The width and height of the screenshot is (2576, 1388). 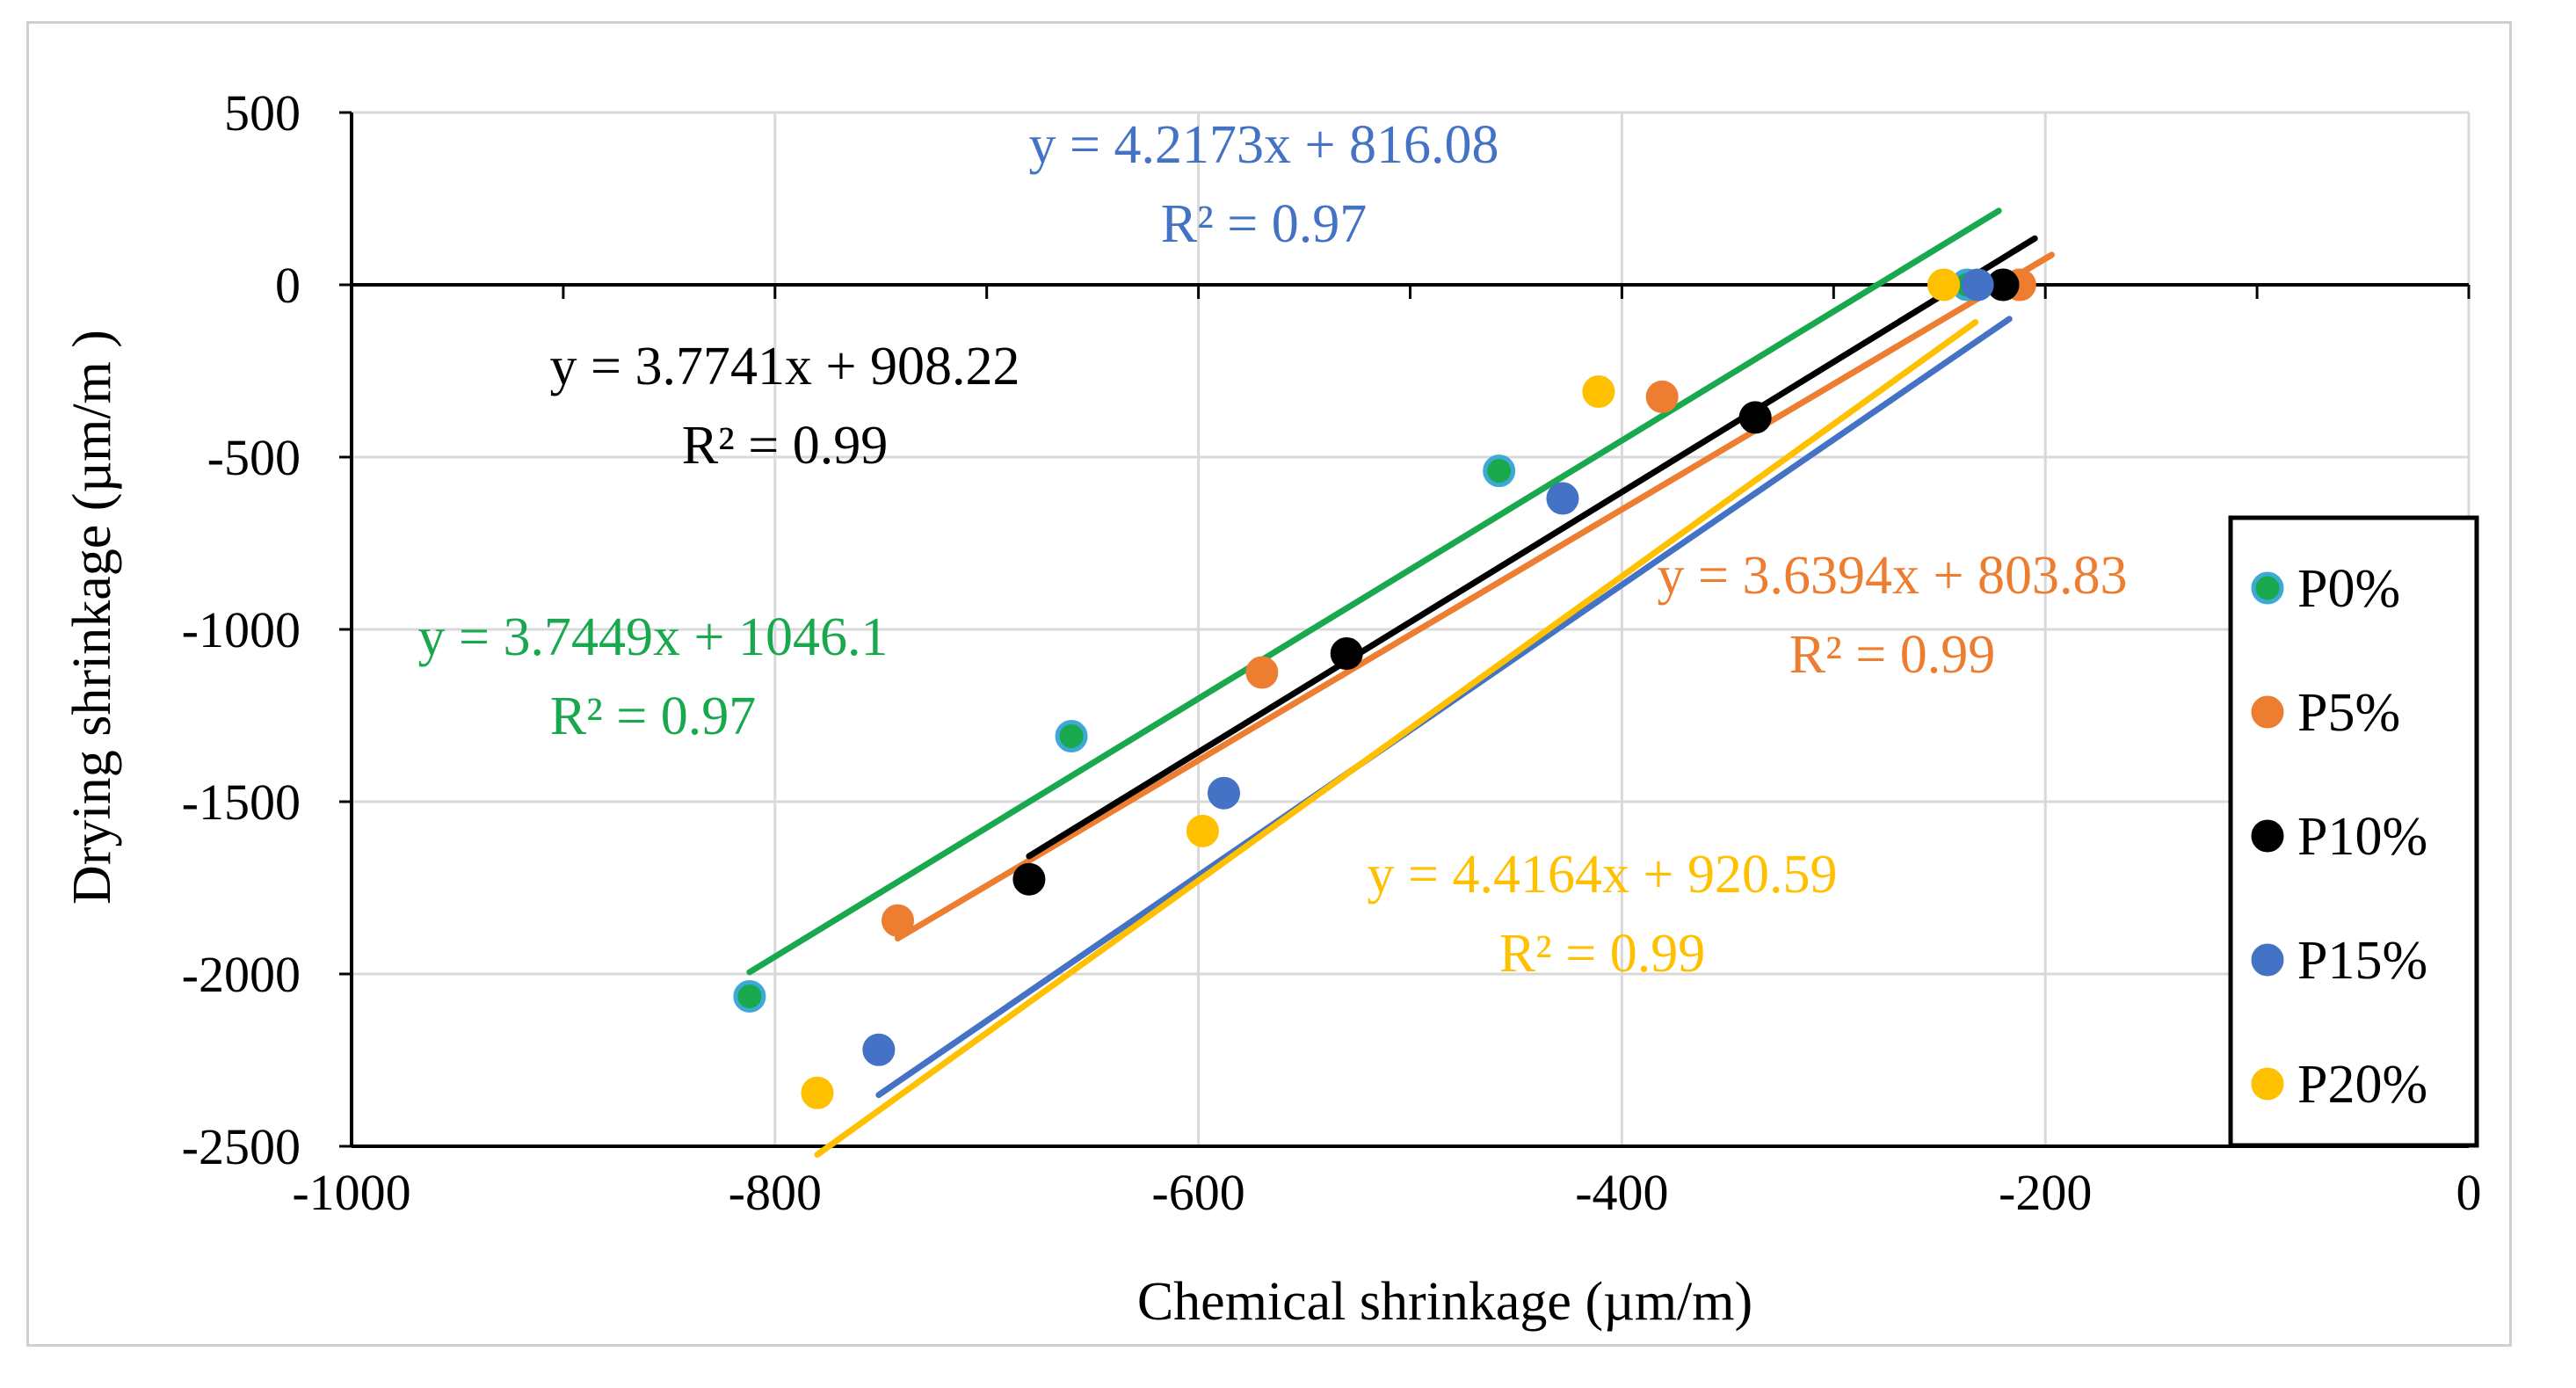 I want to click on legend: P0% P5% P10% P15% P20%, so click(x=2353, y=831).